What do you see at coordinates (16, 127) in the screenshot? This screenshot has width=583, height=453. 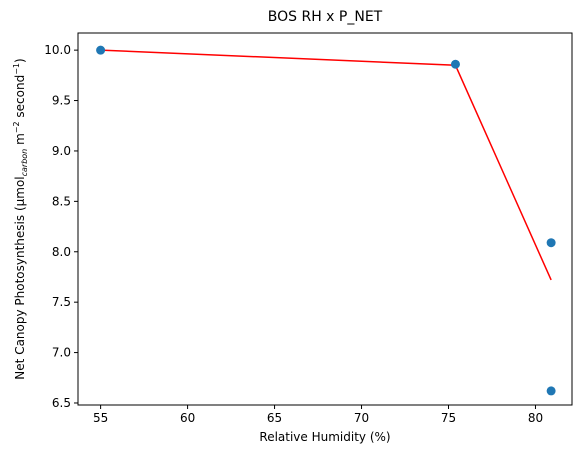 I see `y-axis-title-superscript-1: −2` at bounding box center [16, 127].